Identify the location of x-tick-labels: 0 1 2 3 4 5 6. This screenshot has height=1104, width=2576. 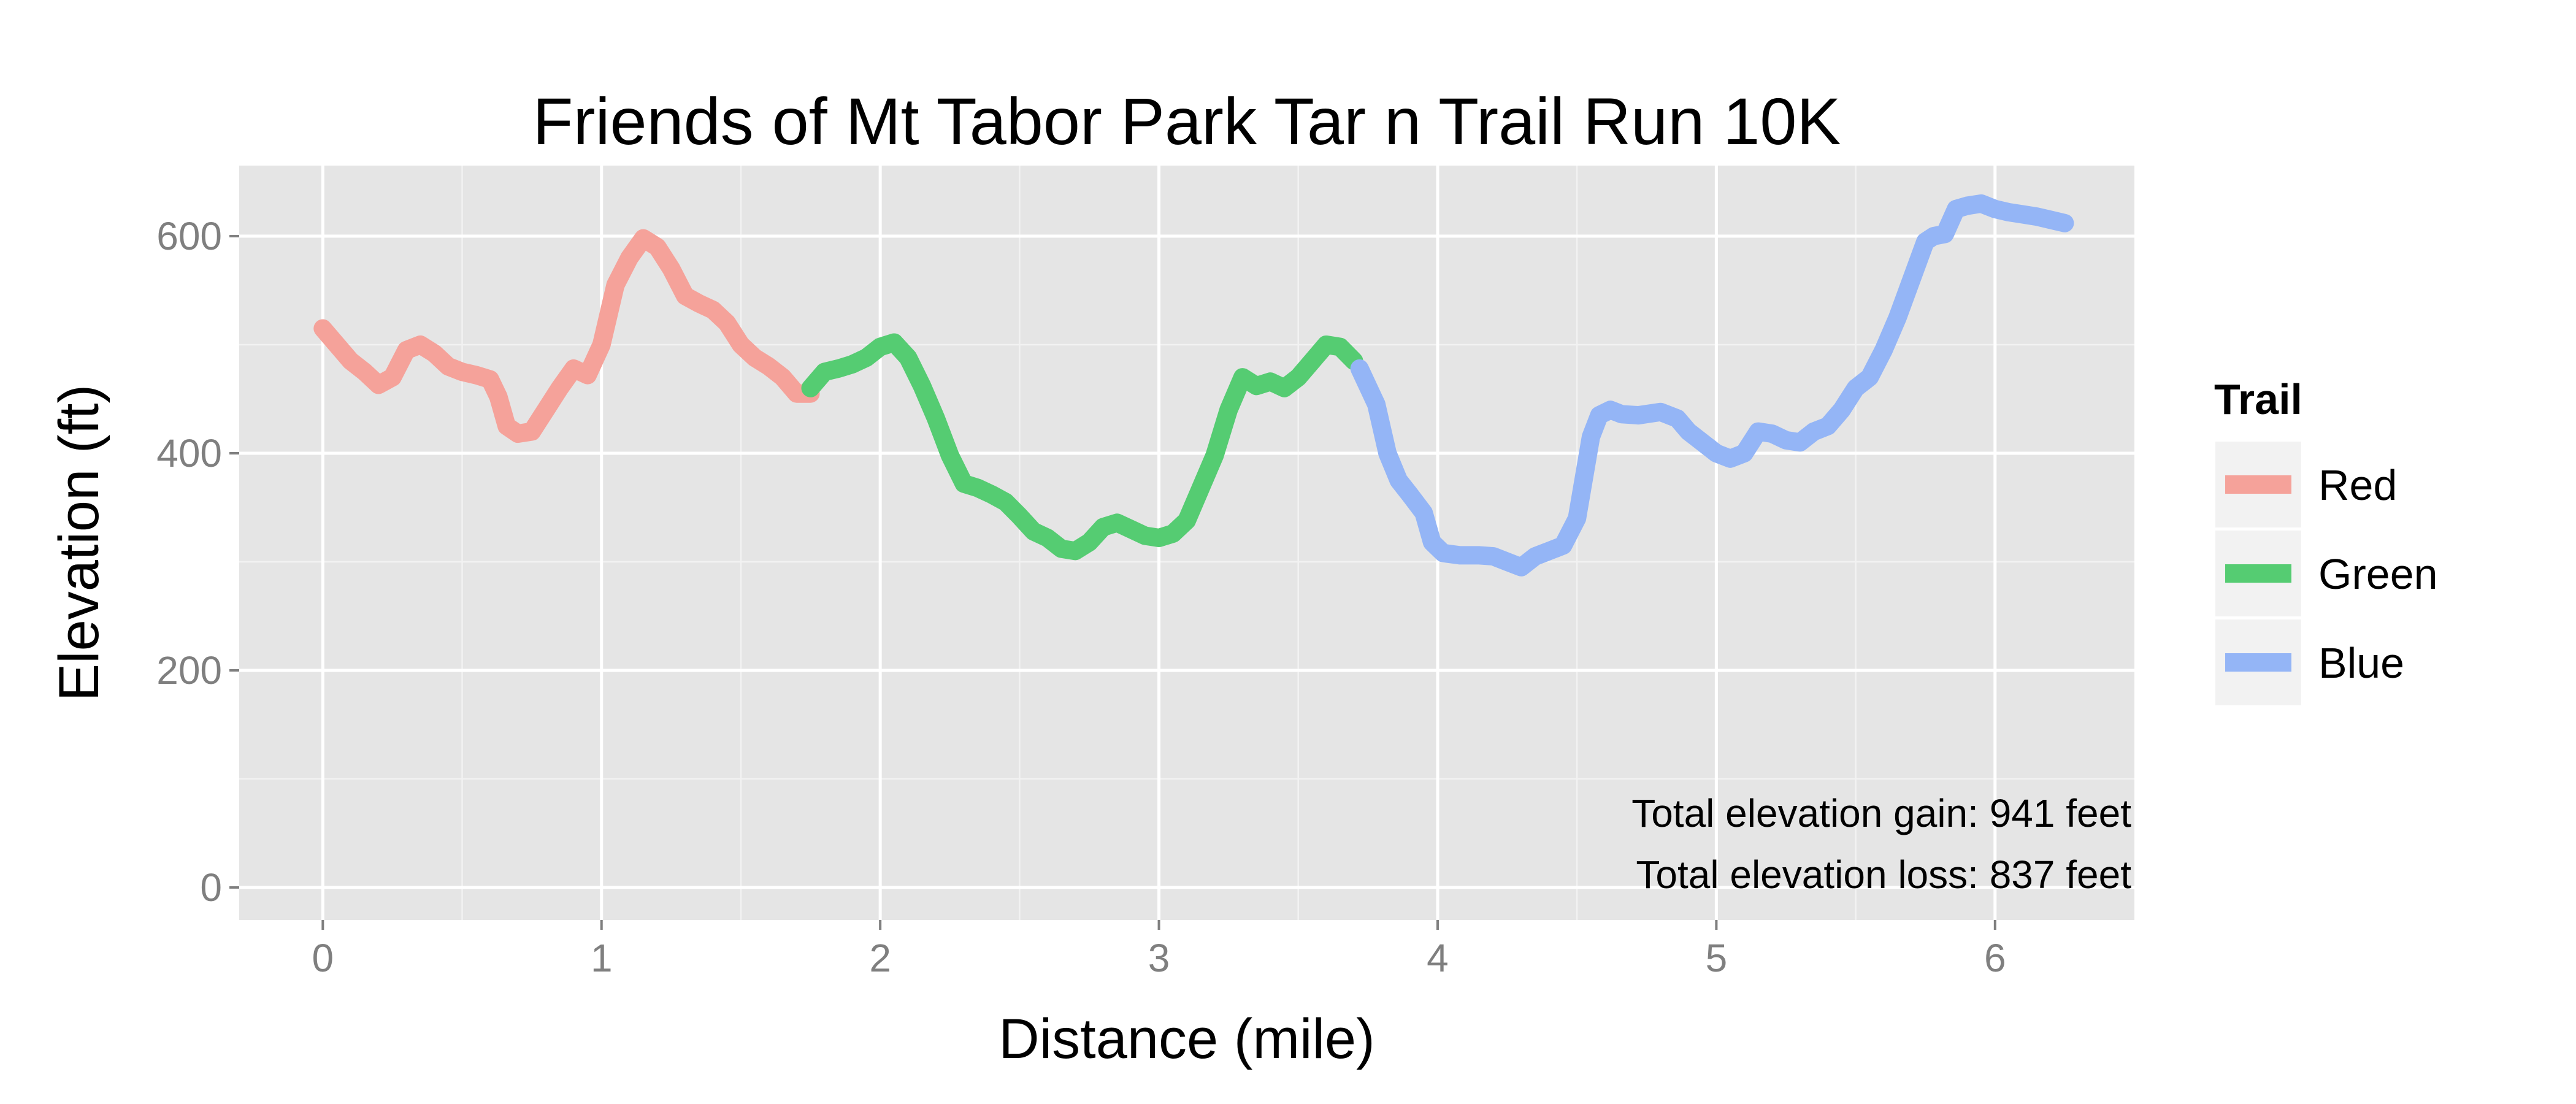
(1159, 958).